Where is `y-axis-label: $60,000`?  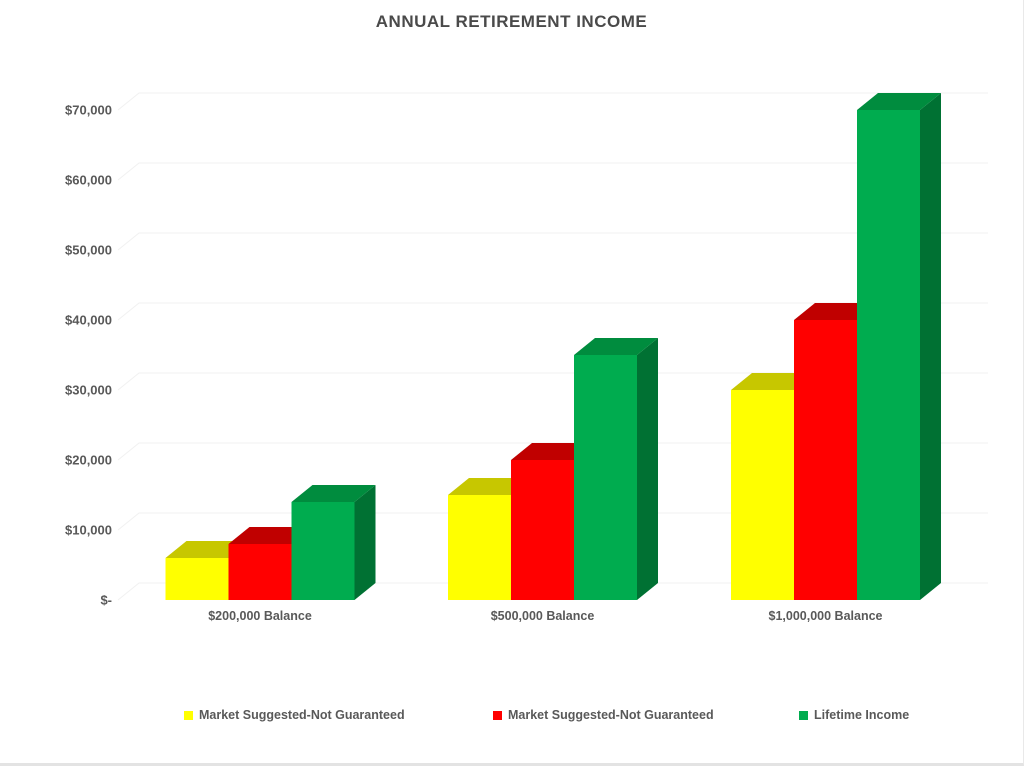
y-axis-label: $60,000 is located at coordinates (88, 180).